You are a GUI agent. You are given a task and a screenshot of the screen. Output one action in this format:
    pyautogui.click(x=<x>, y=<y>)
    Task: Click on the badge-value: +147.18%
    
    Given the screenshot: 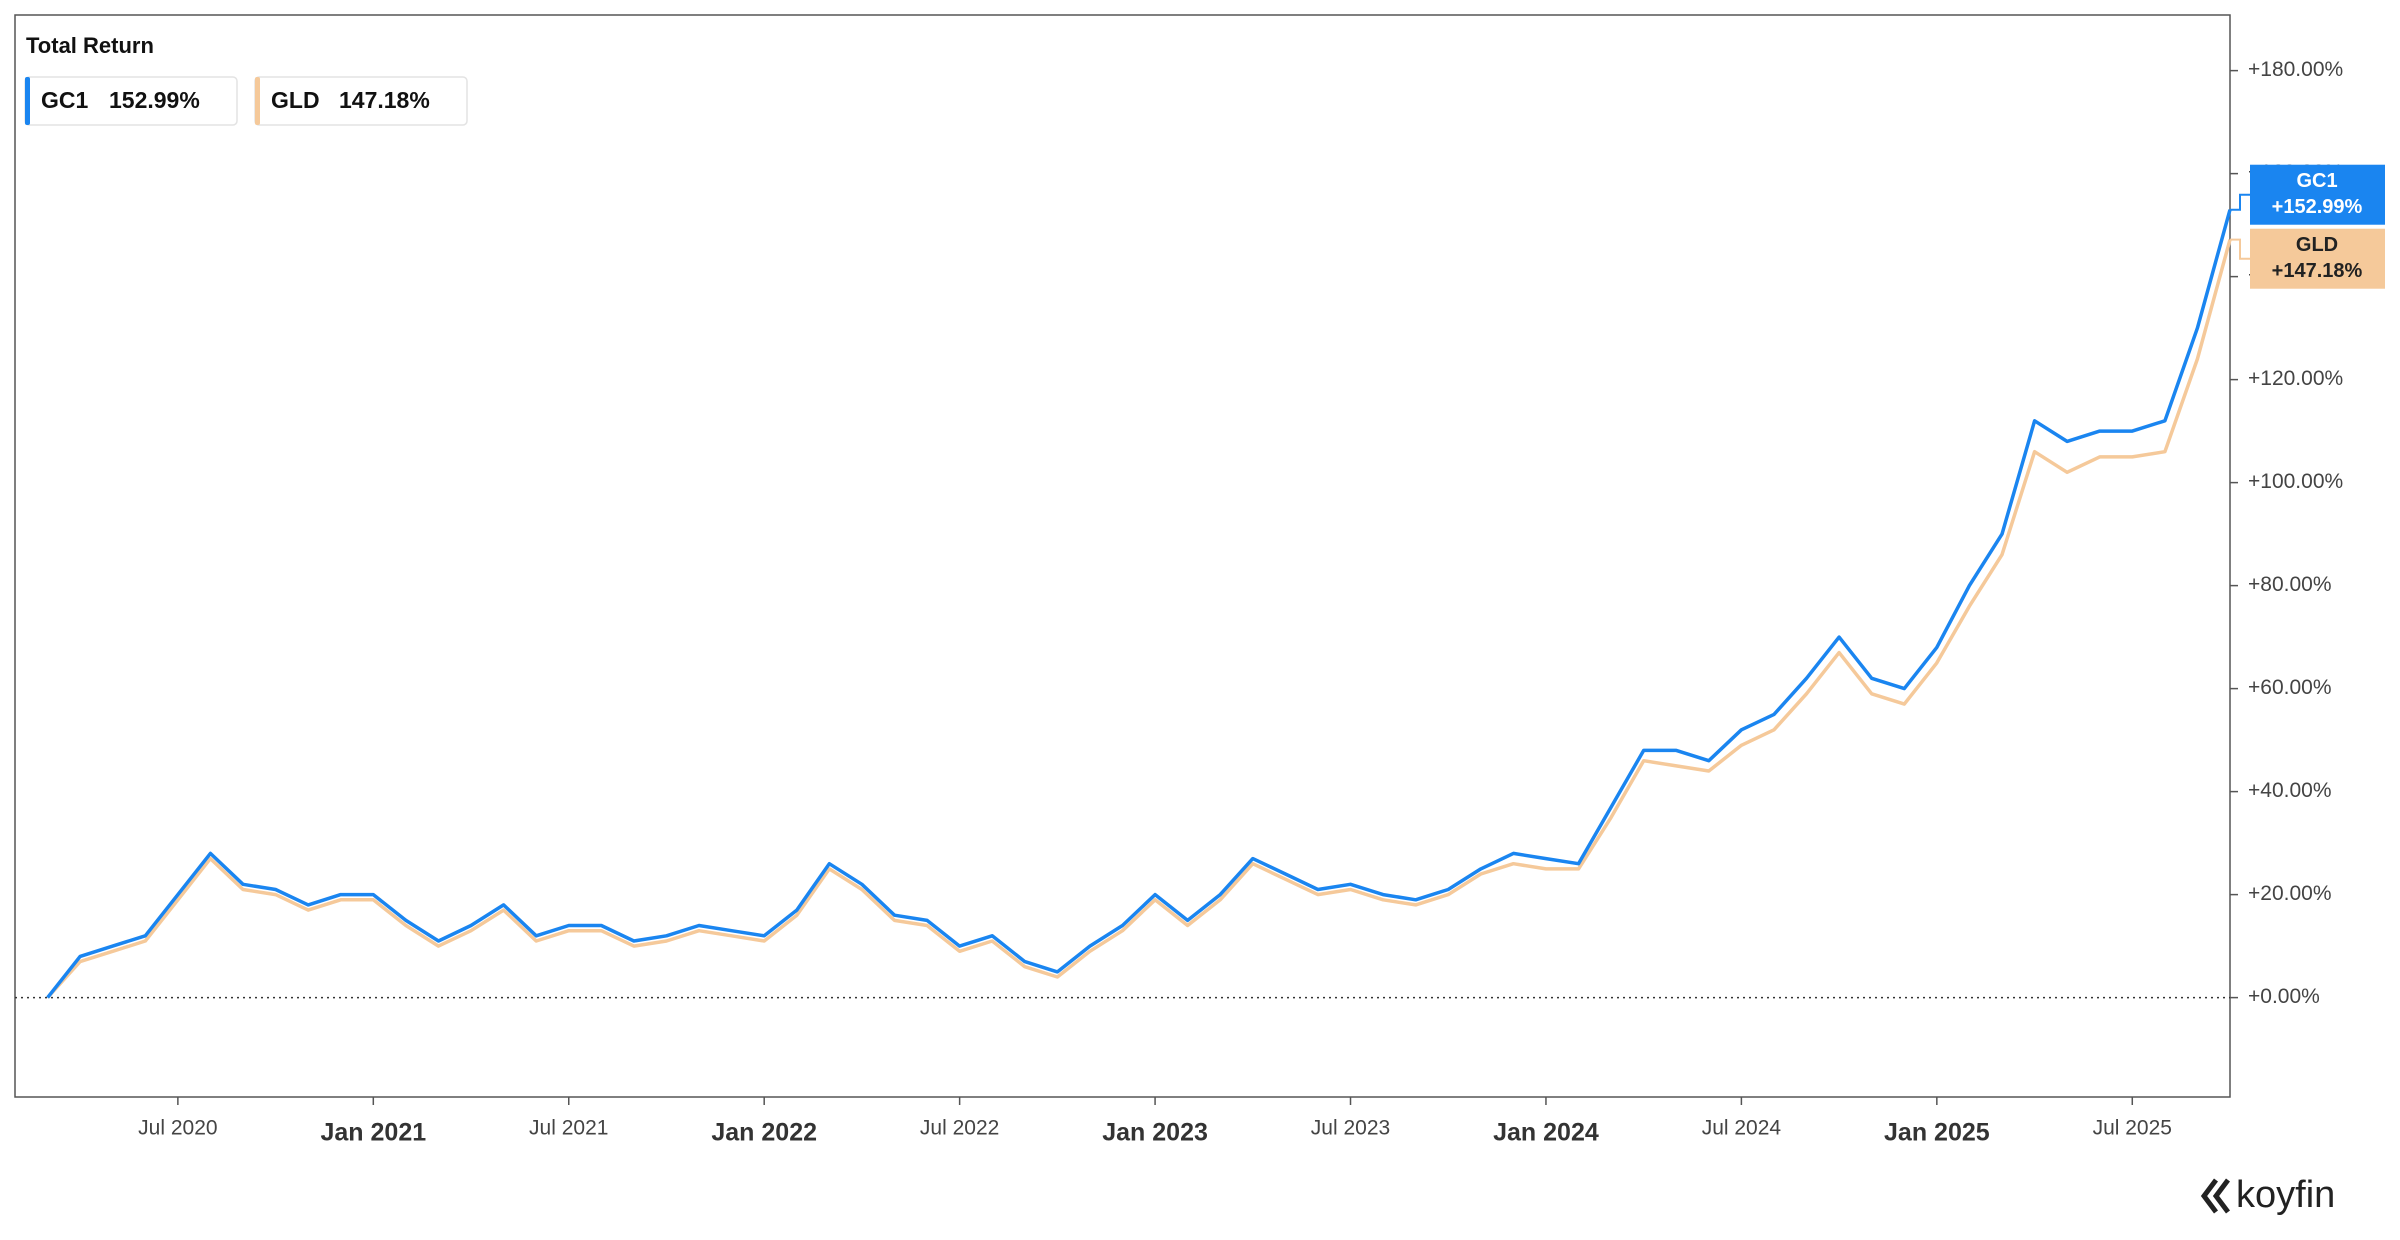 What is the action you would take?
    pyautogui.click(x=2317, y=271)
    